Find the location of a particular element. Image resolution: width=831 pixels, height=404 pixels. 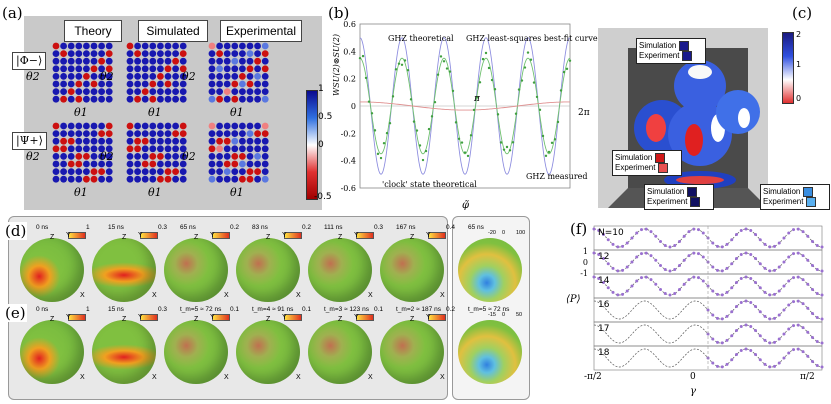

f-row-label: 18 is located at coordinates (604, 353).